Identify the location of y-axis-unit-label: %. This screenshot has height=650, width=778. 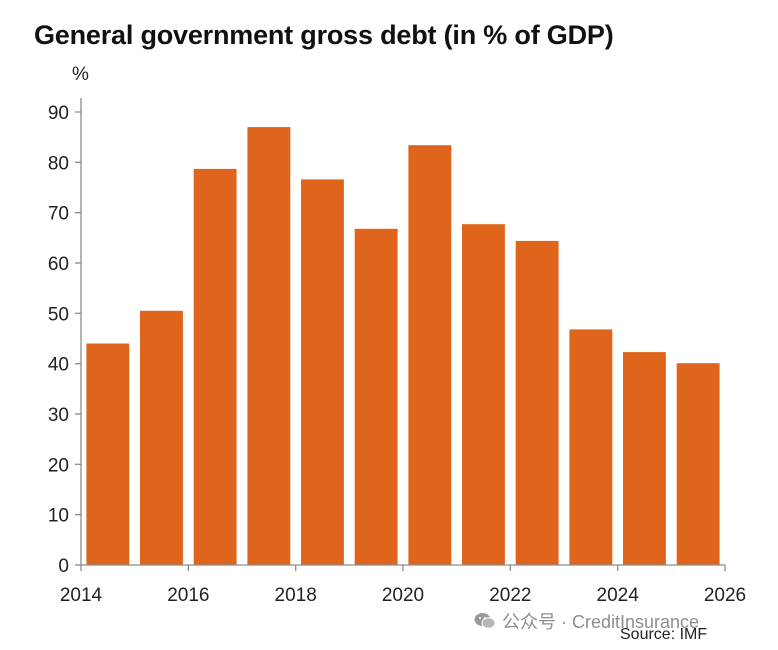
(80, 74).